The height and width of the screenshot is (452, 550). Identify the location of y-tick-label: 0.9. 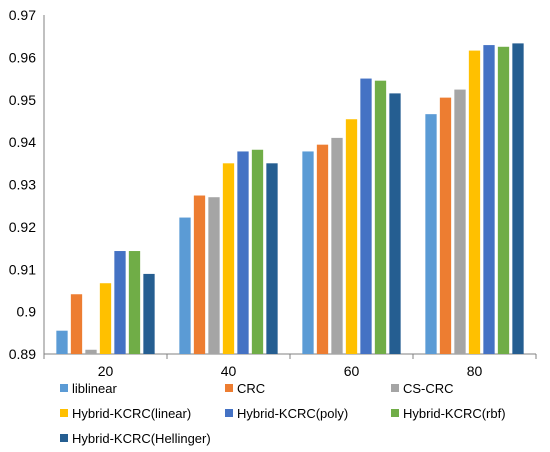
(27, 312).